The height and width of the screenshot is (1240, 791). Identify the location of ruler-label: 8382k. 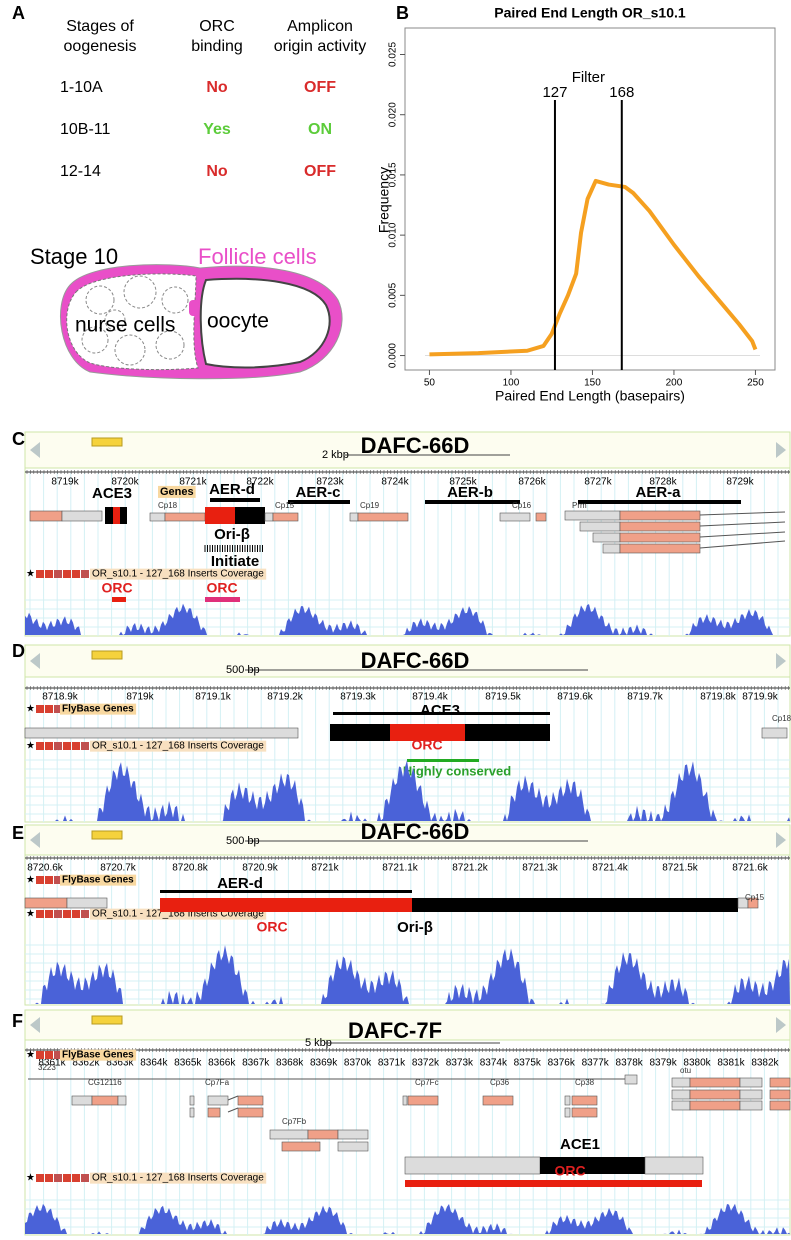
(765, 1063).